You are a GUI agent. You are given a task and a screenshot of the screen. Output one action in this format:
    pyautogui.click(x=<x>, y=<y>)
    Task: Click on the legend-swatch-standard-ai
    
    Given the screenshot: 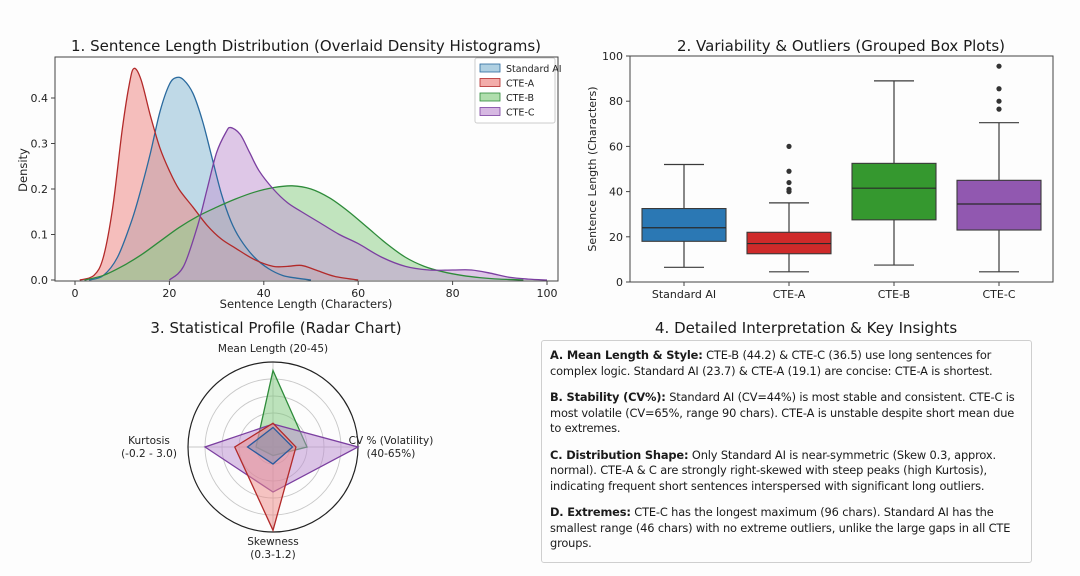 What is the action you would take?
    pyautogui.click(x=490, y=68)
    